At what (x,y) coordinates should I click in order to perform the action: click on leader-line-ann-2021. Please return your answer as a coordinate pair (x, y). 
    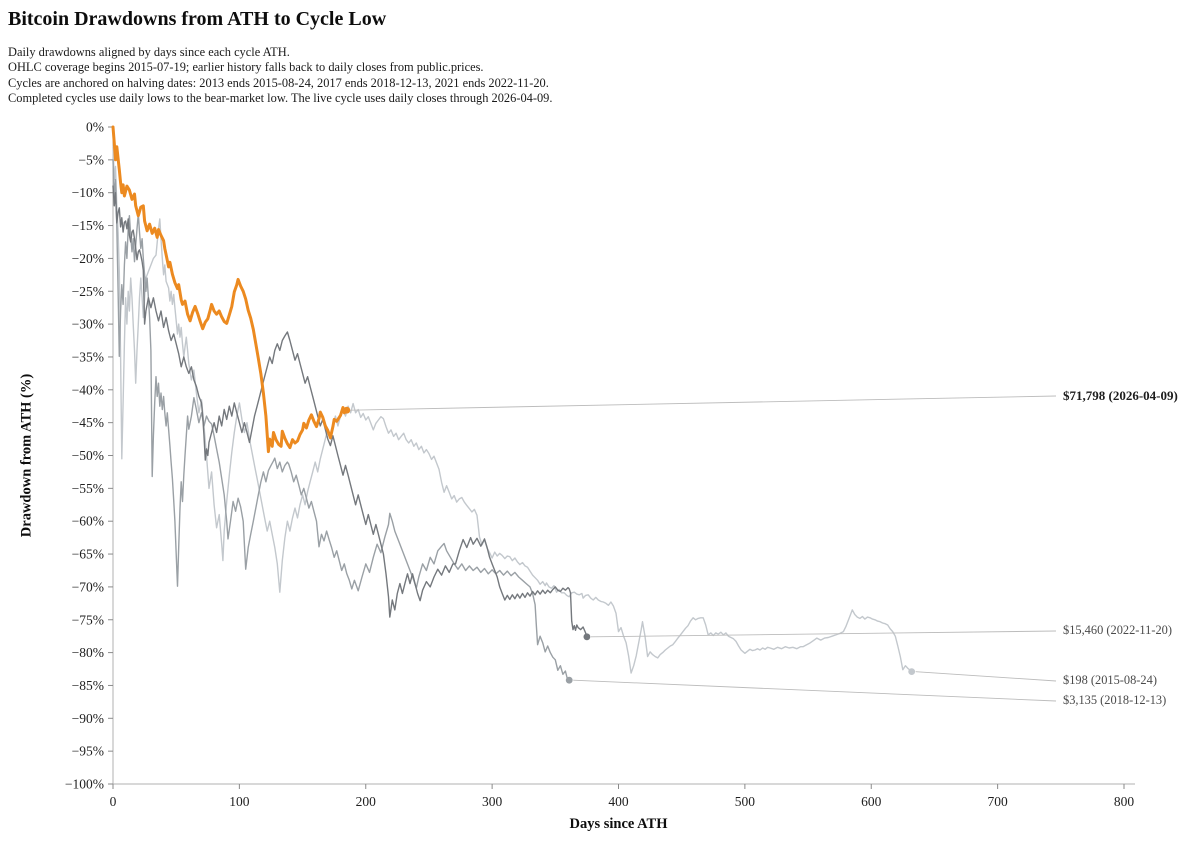
    Looking at the image, I should click on (823, 634).